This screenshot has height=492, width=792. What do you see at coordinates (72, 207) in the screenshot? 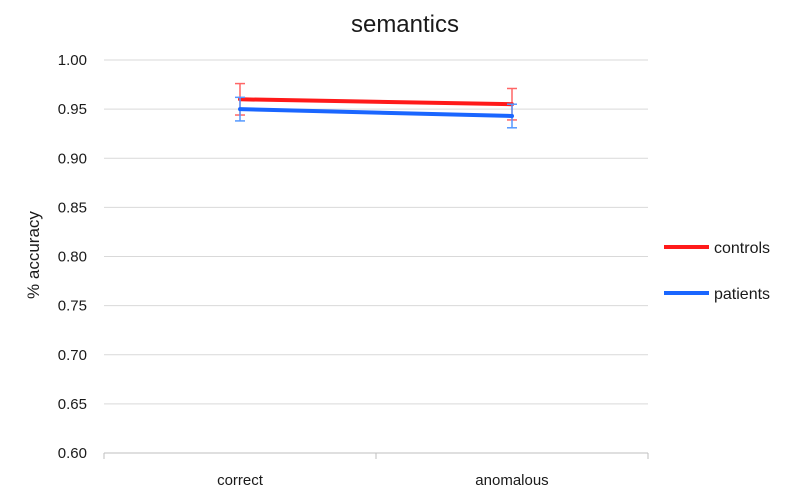
I see `y-tick-label: 0.85` at bounding box center [72, 207].